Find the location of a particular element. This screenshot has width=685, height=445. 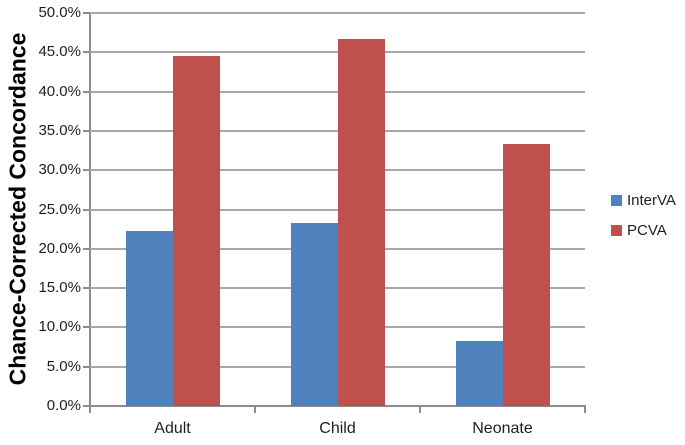

bar-pcva-adult is located at coordinates (196, 231).